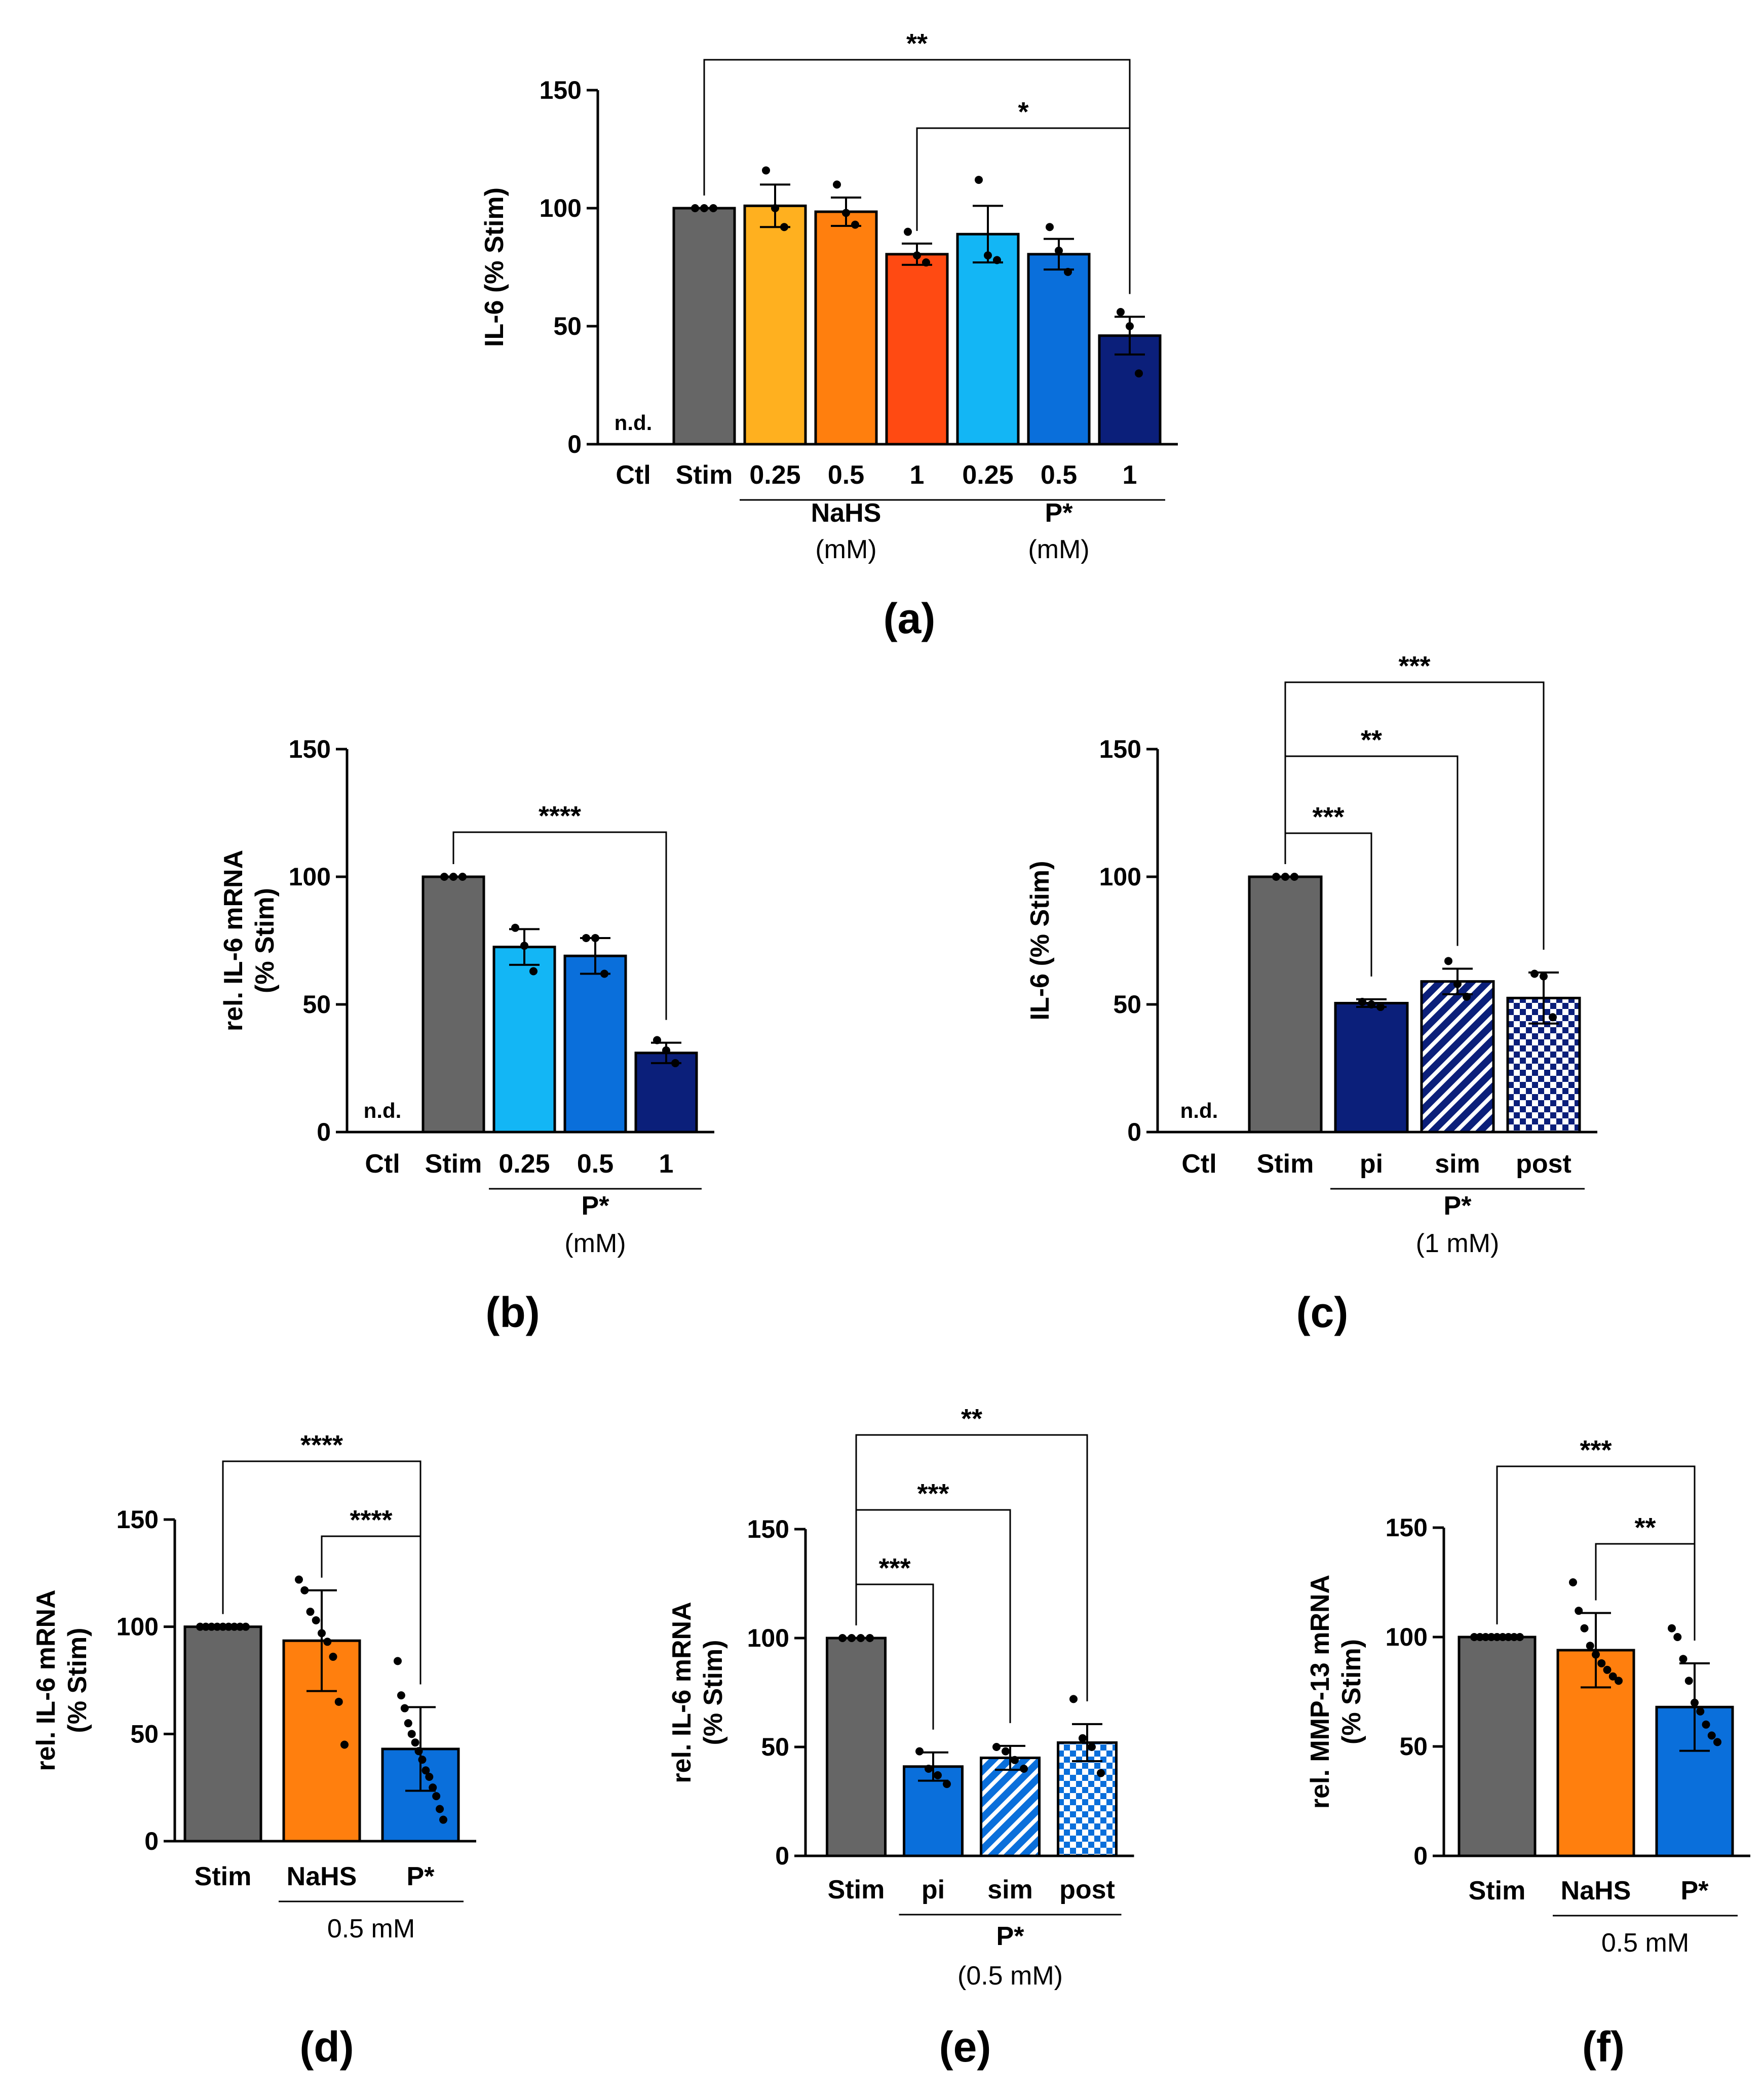 This screenshot has width=1764, height=2100. I want to click on panel-label-a: (a), so click(910, 618).